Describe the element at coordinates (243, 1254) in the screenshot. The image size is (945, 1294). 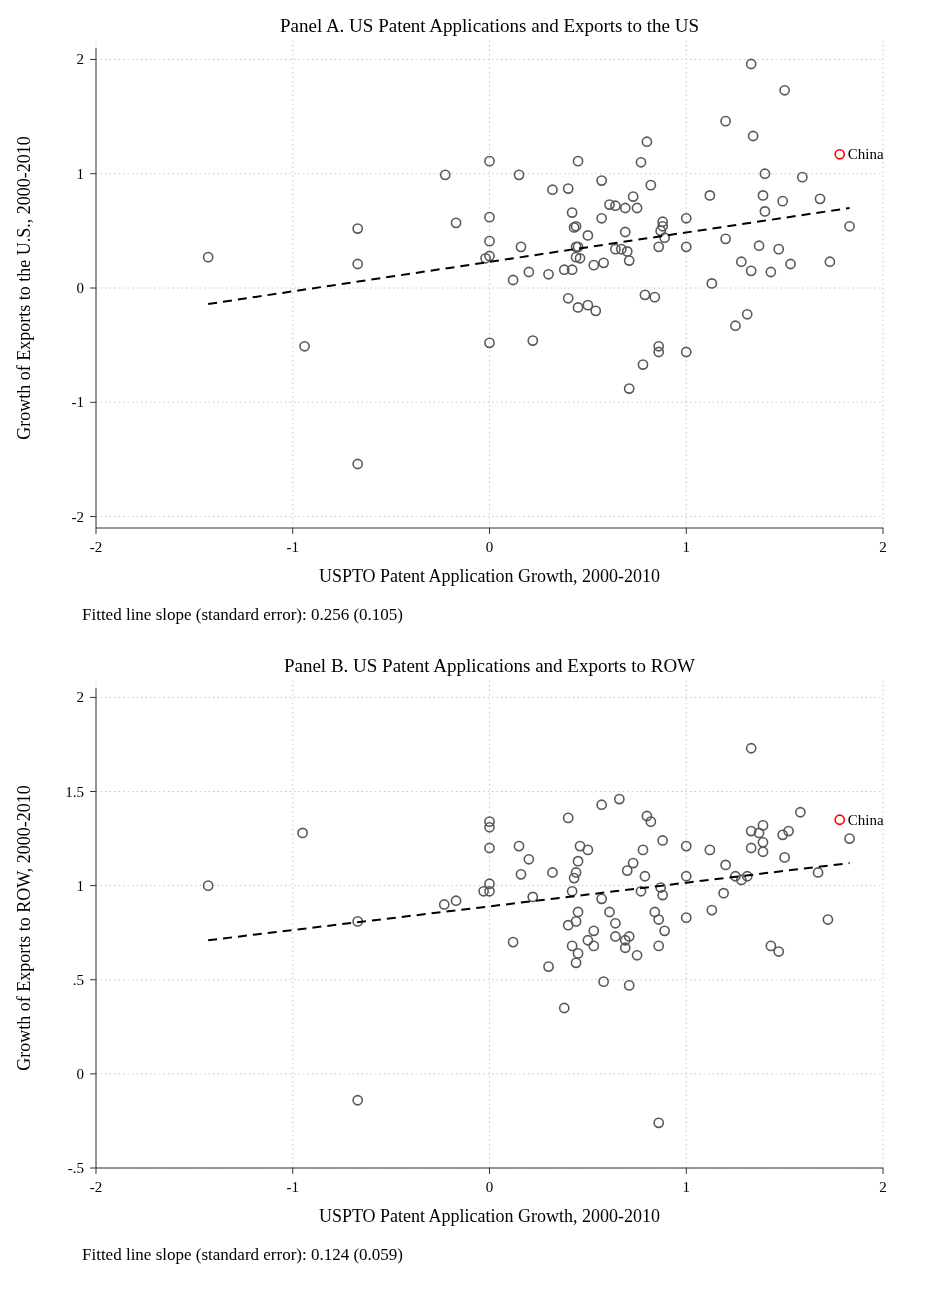
I see `text: Fitted line slope (standard error): 0.124 (0.059)` at that location.